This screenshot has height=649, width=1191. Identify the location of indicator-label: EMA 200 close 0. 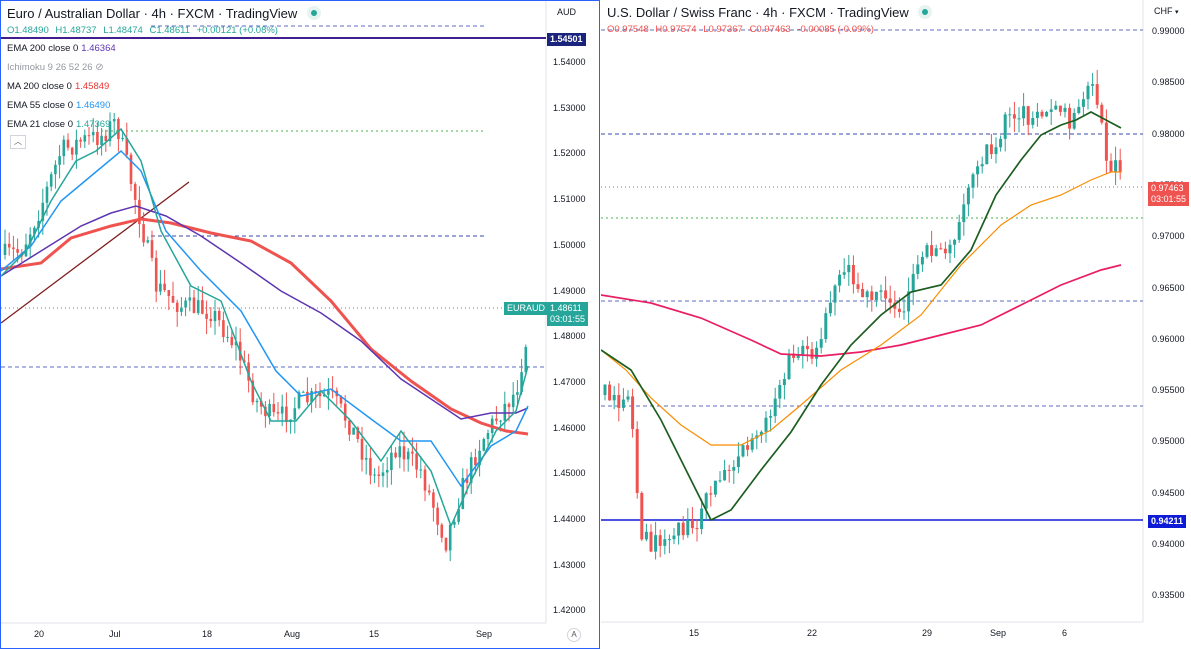
(43, 48).